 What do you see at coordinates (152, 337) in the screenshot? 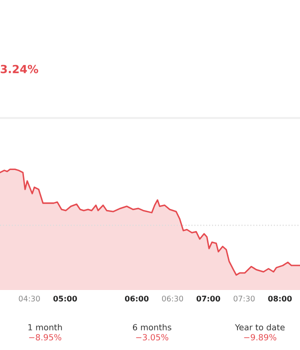
I see `text: −3.05%` at bounding box center [152, 337].